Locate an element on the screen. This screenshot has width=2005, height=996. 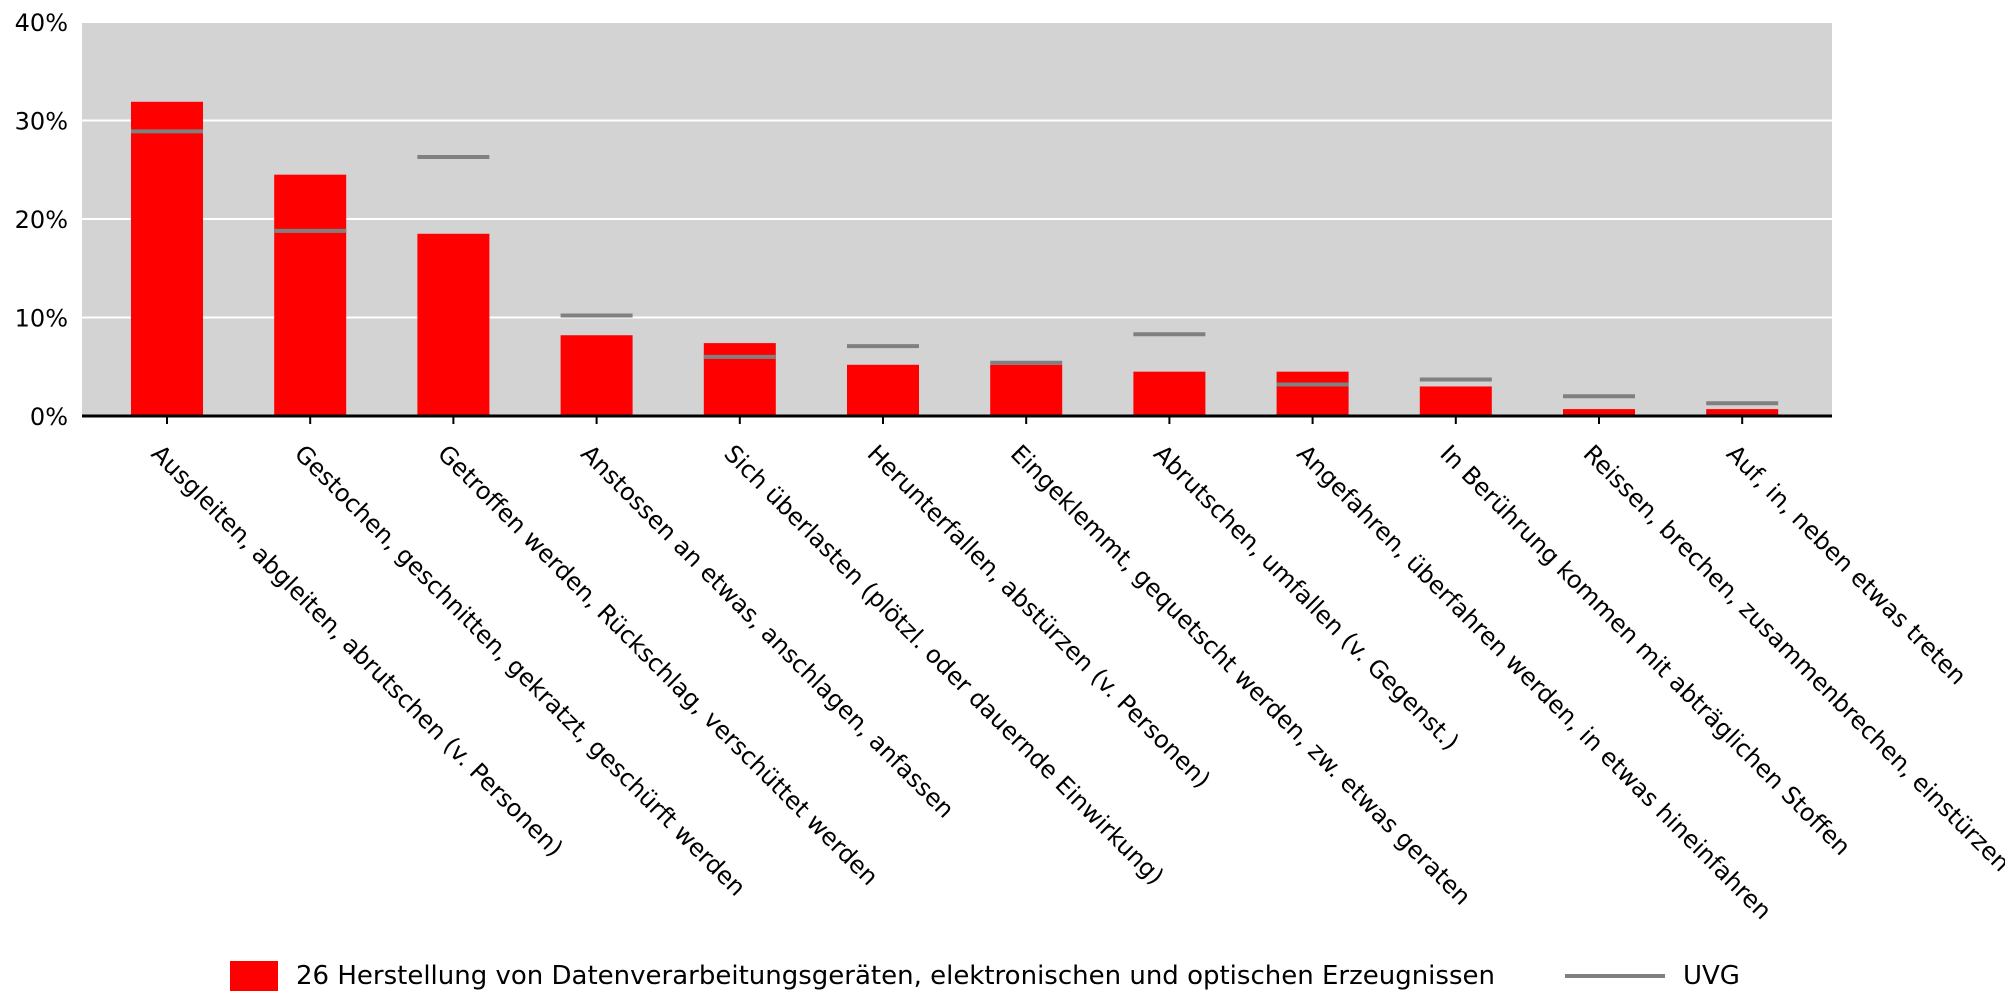
category-label-11: Auf, in, neben etwas treten is located at coordinates (1846, 564).